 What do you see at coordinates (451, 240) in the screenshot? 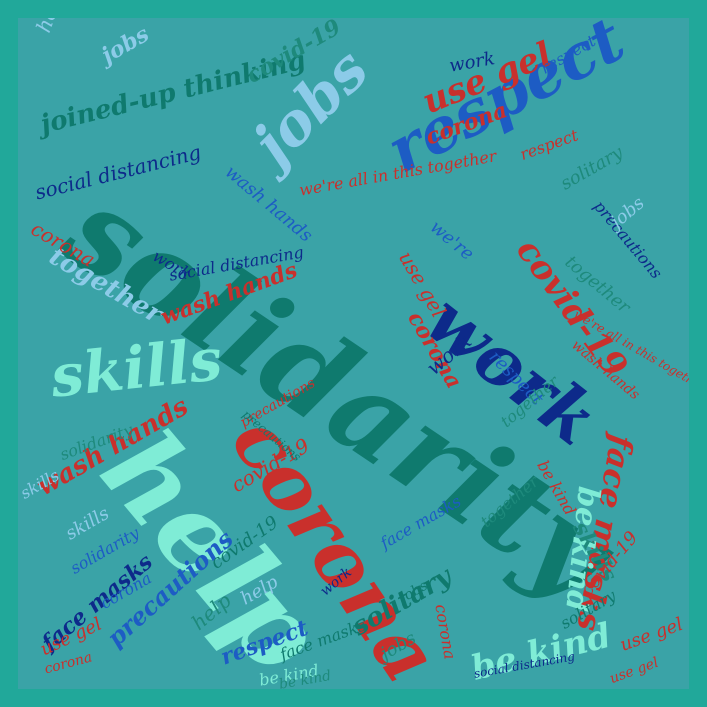
I see `word: we're` at bounding box center [451, 240].